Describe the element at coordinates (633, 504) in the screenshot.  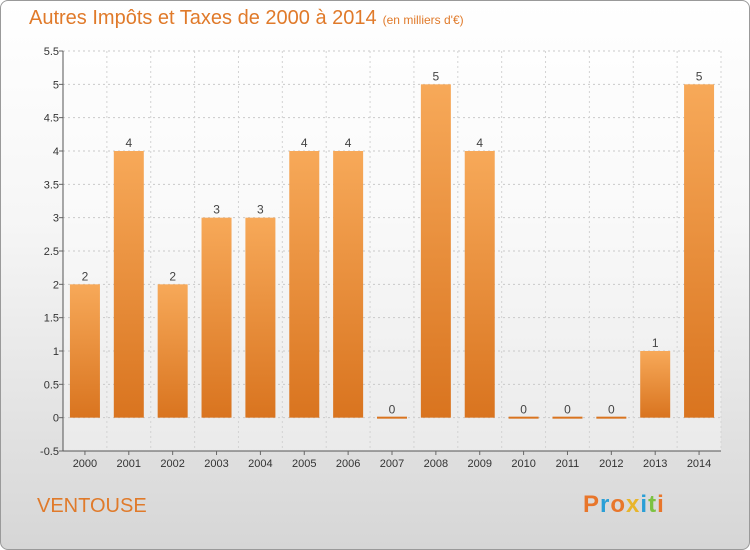
I see `logo-letter: x` at that location.